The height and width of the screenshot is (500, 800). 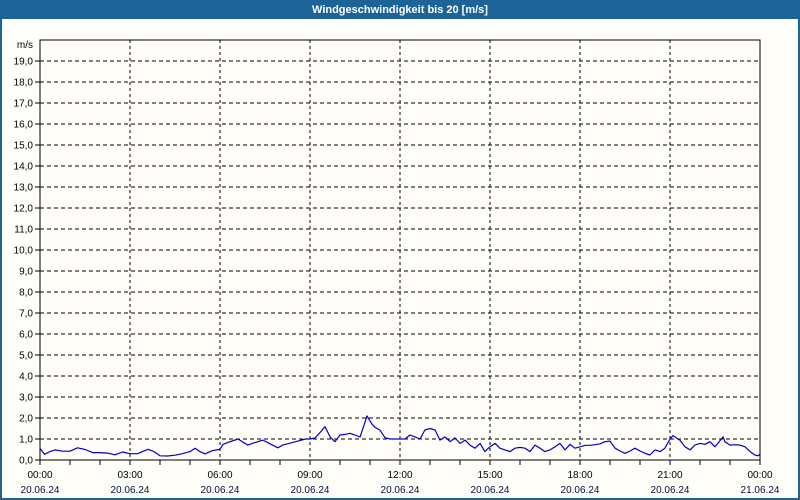 I want to click on chart-title-bar: Windgeschwindigkeit bis 20 [m/s], so click(x=400, y=9).